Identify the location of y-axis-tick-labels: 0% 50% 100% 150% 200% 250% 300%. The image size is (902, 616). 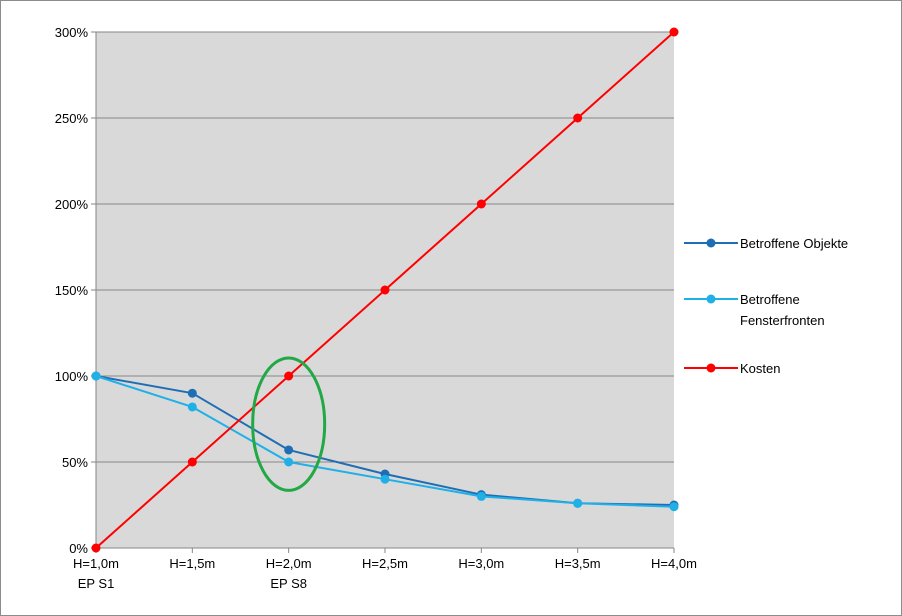
(72, 290).